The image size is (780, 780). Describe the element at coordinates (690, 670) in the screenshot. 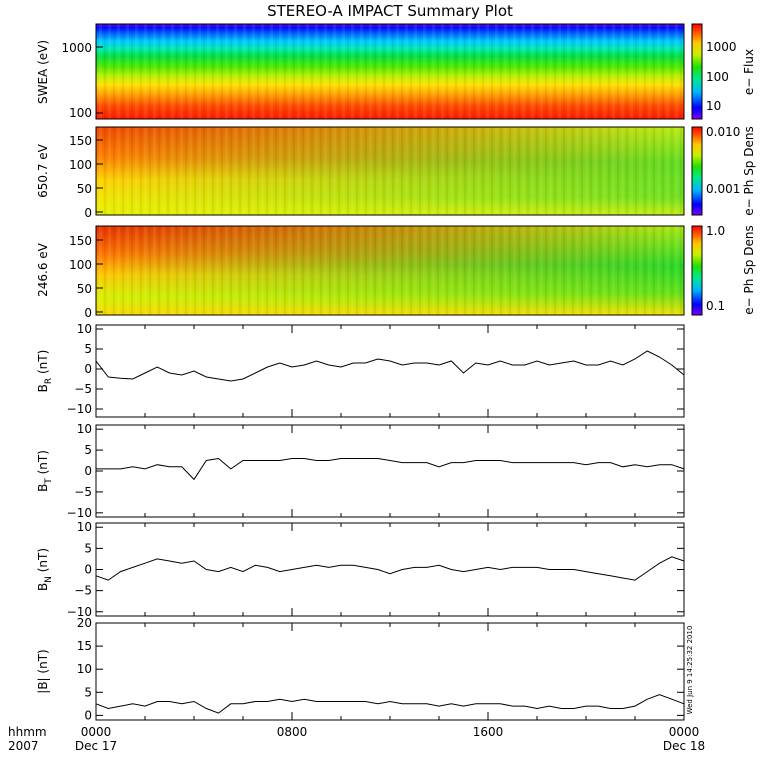

I see `timestamp-note: Wed Jun 9 14:25:32 2010` at that location.